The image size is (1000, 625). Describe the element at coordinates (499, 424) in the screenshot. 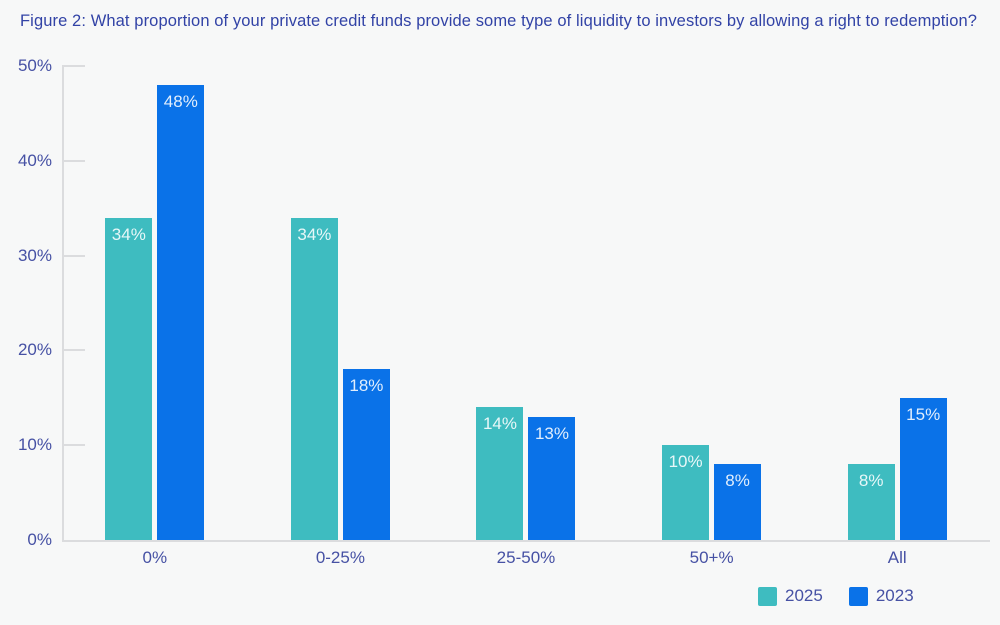

I see `bar-value-label: 14%` at that location.